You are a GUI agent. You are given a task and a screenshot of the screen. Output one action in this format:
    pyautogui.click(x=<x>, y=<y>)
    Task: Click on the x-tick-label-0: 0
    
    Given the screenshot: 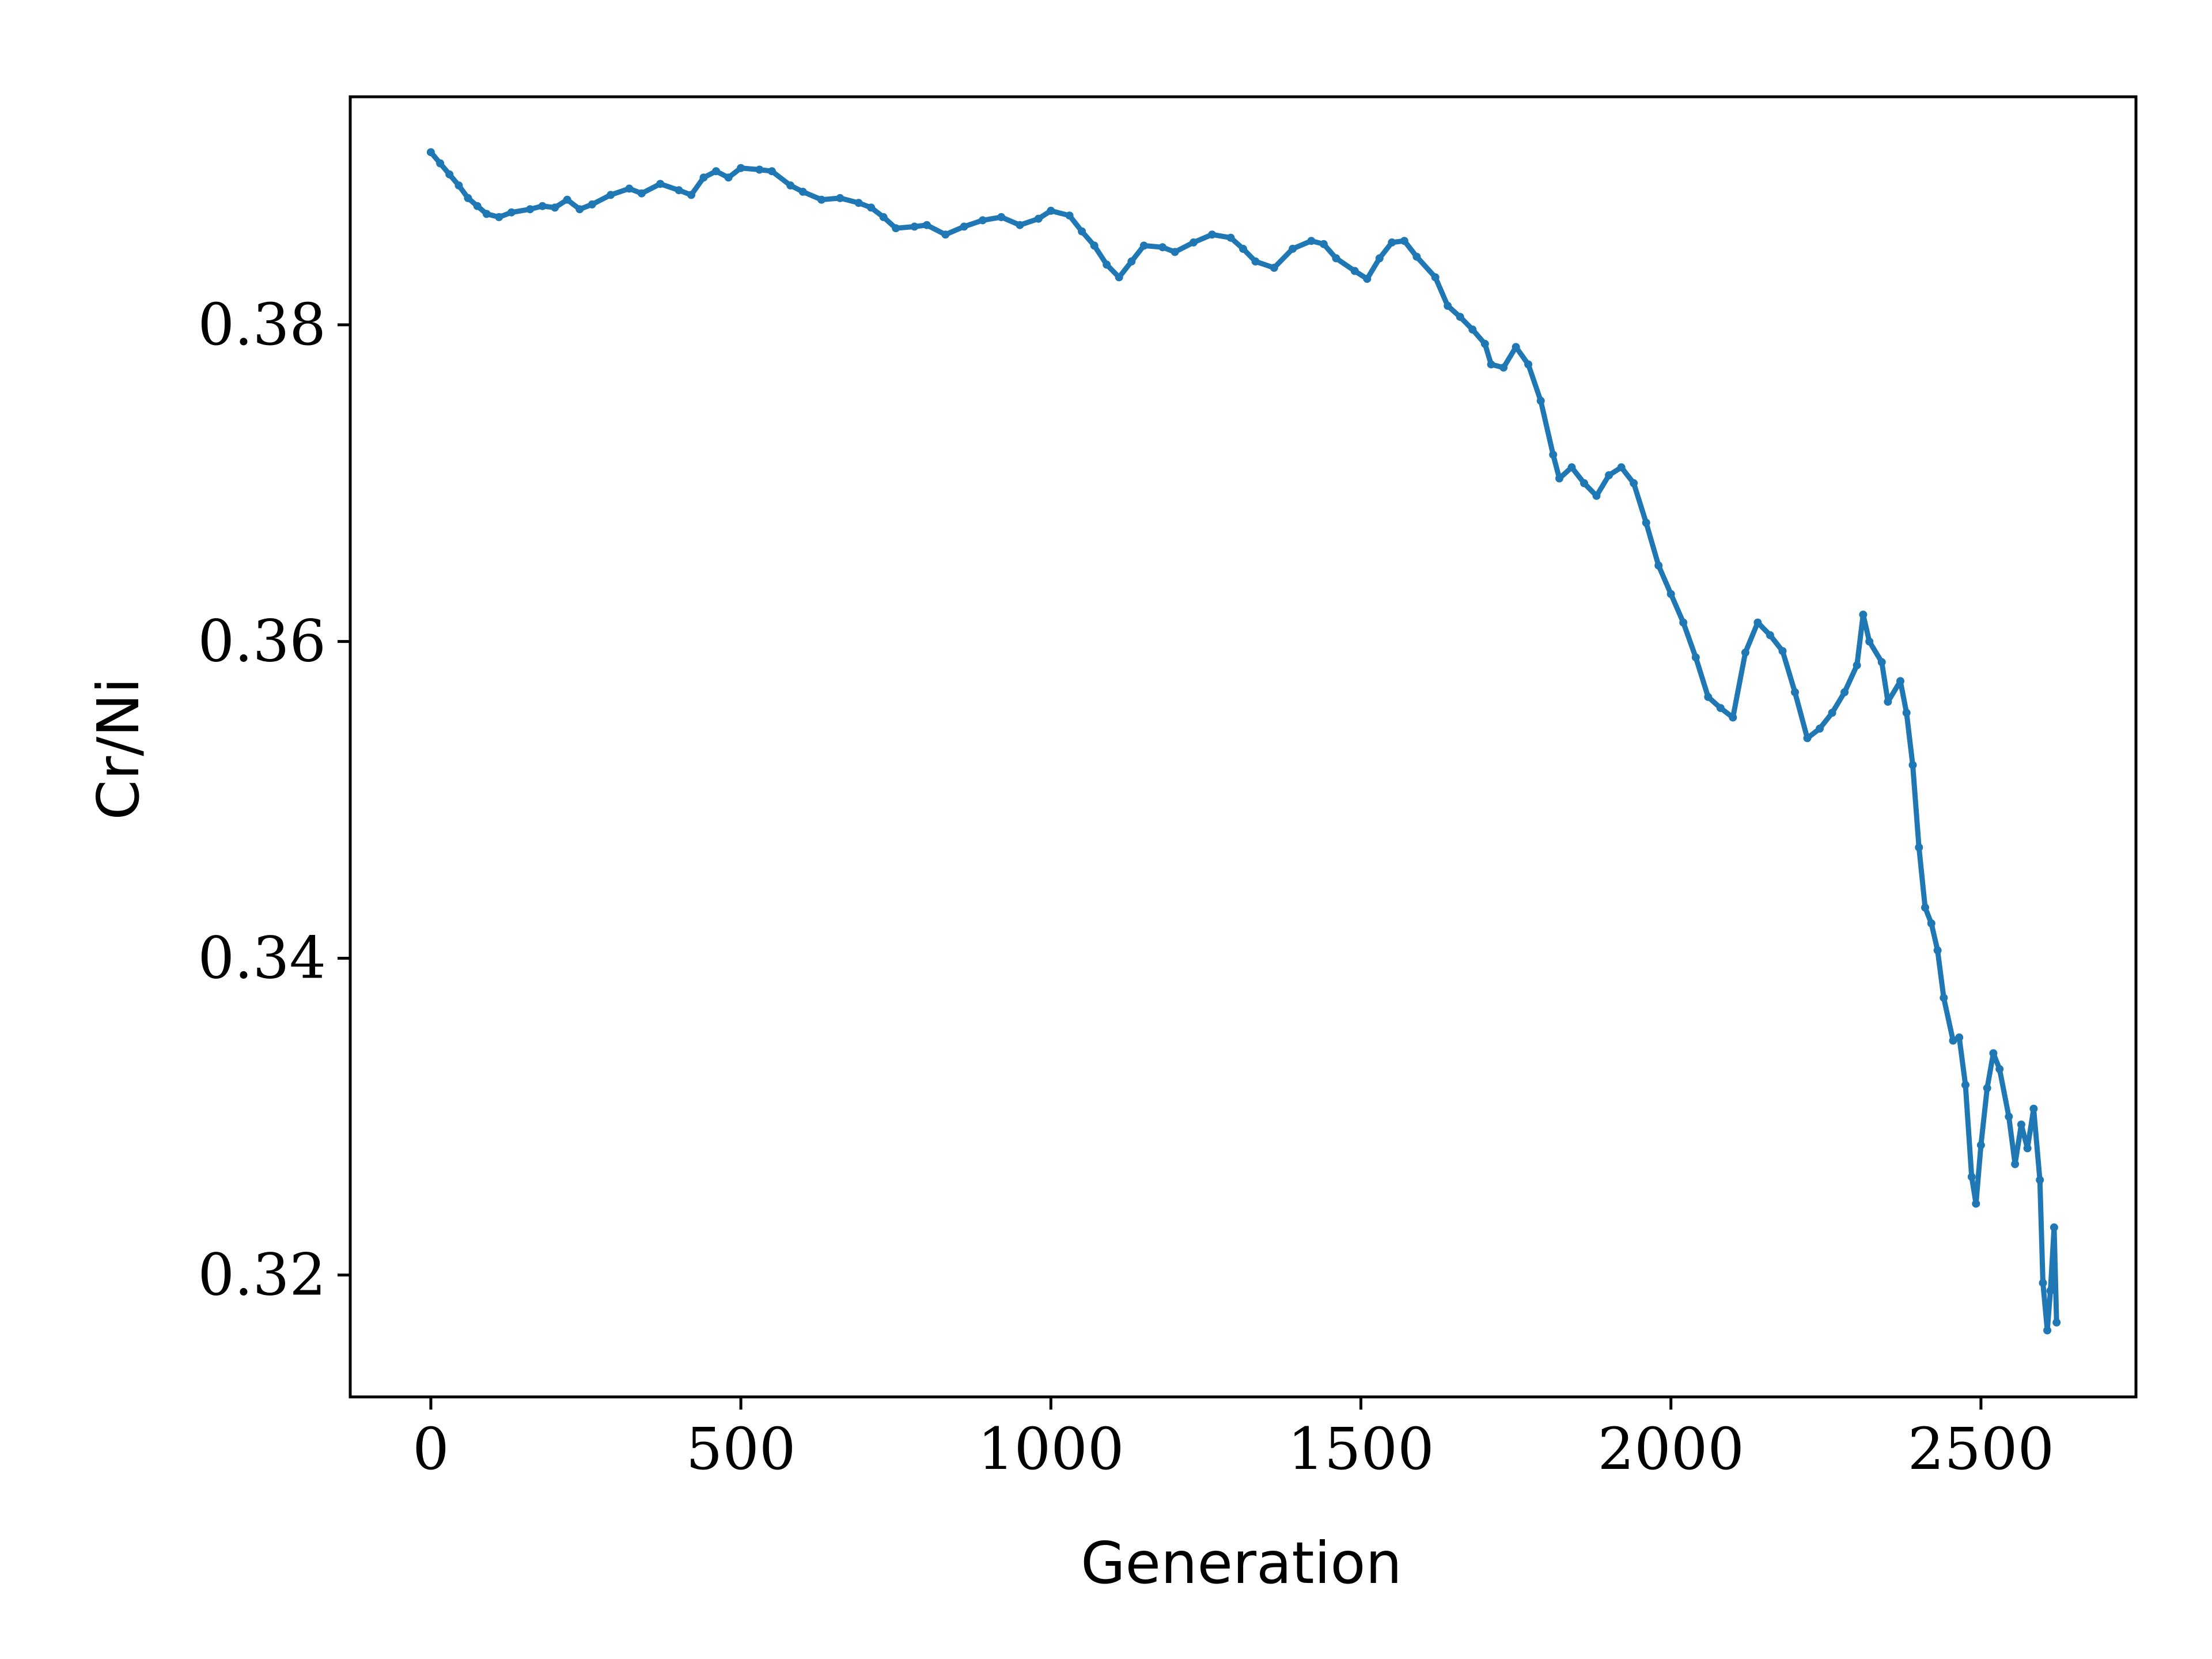 What is the action you would take?
    pyautogui.click(x=430, y=1449)
    